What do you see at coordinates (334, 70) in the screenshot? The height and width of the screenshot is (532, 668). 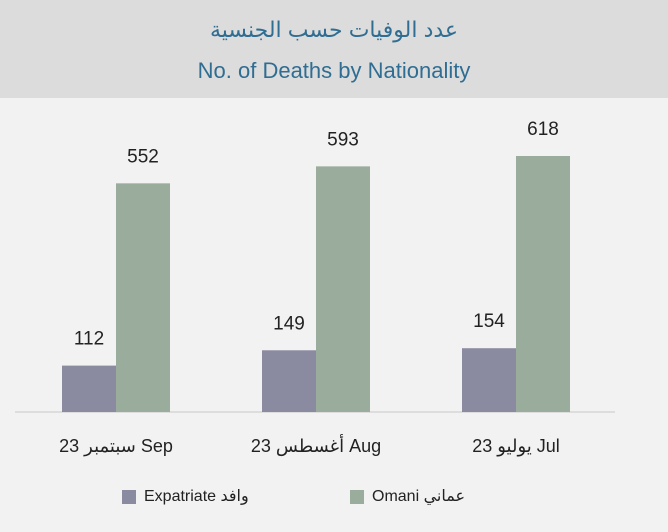 I see `chart-subtitle: No. of Deaths by Nationality` at bounding box center [334, 70].